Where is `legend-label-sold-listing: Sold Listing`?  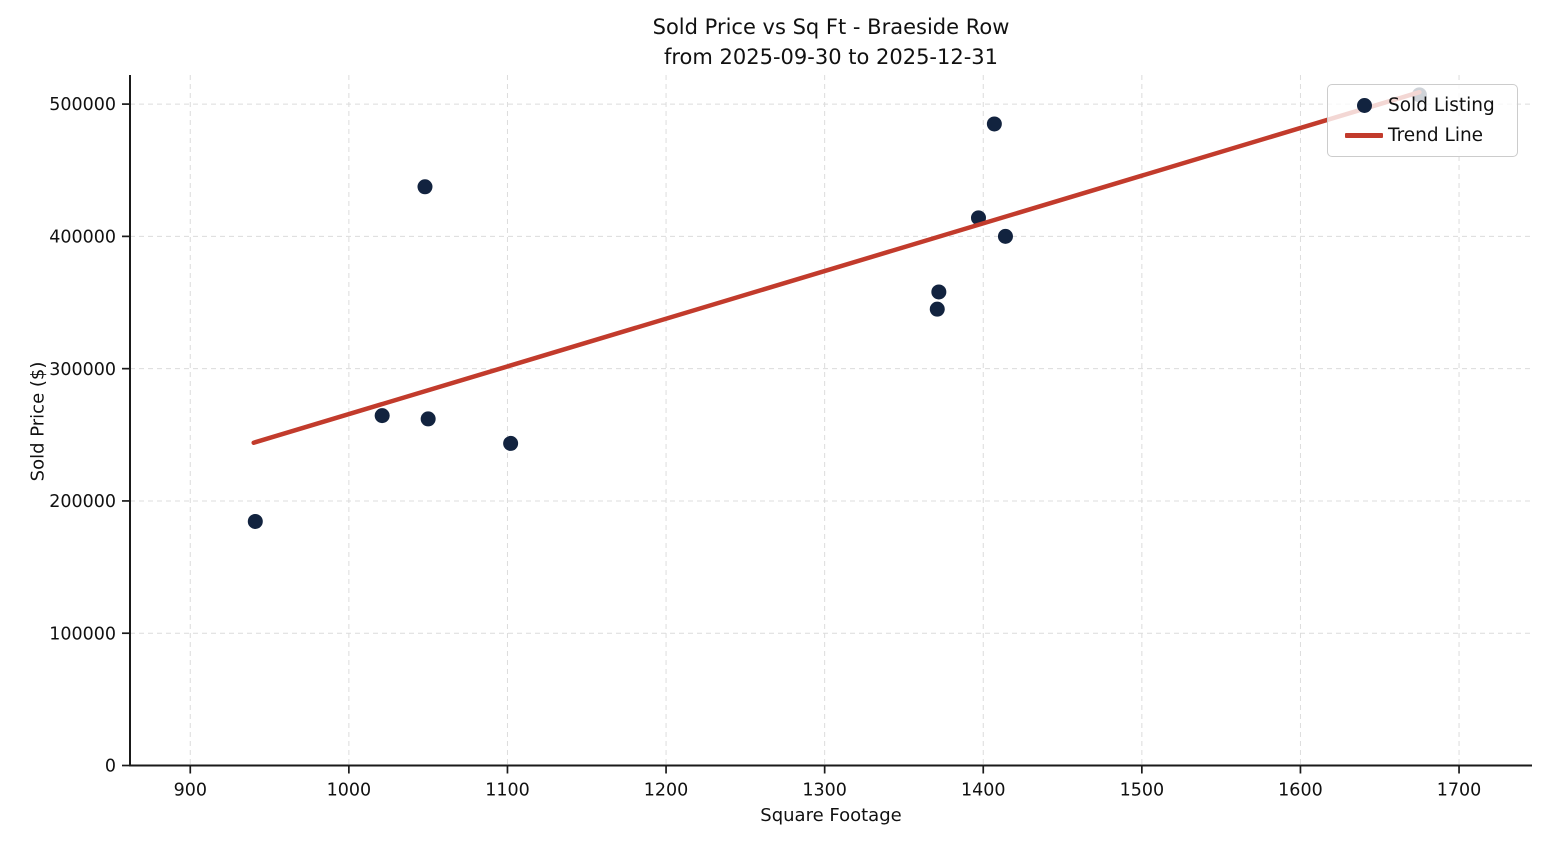
legend-label-sold-listing: Sold Listing is located at coordinates (1441, 105).